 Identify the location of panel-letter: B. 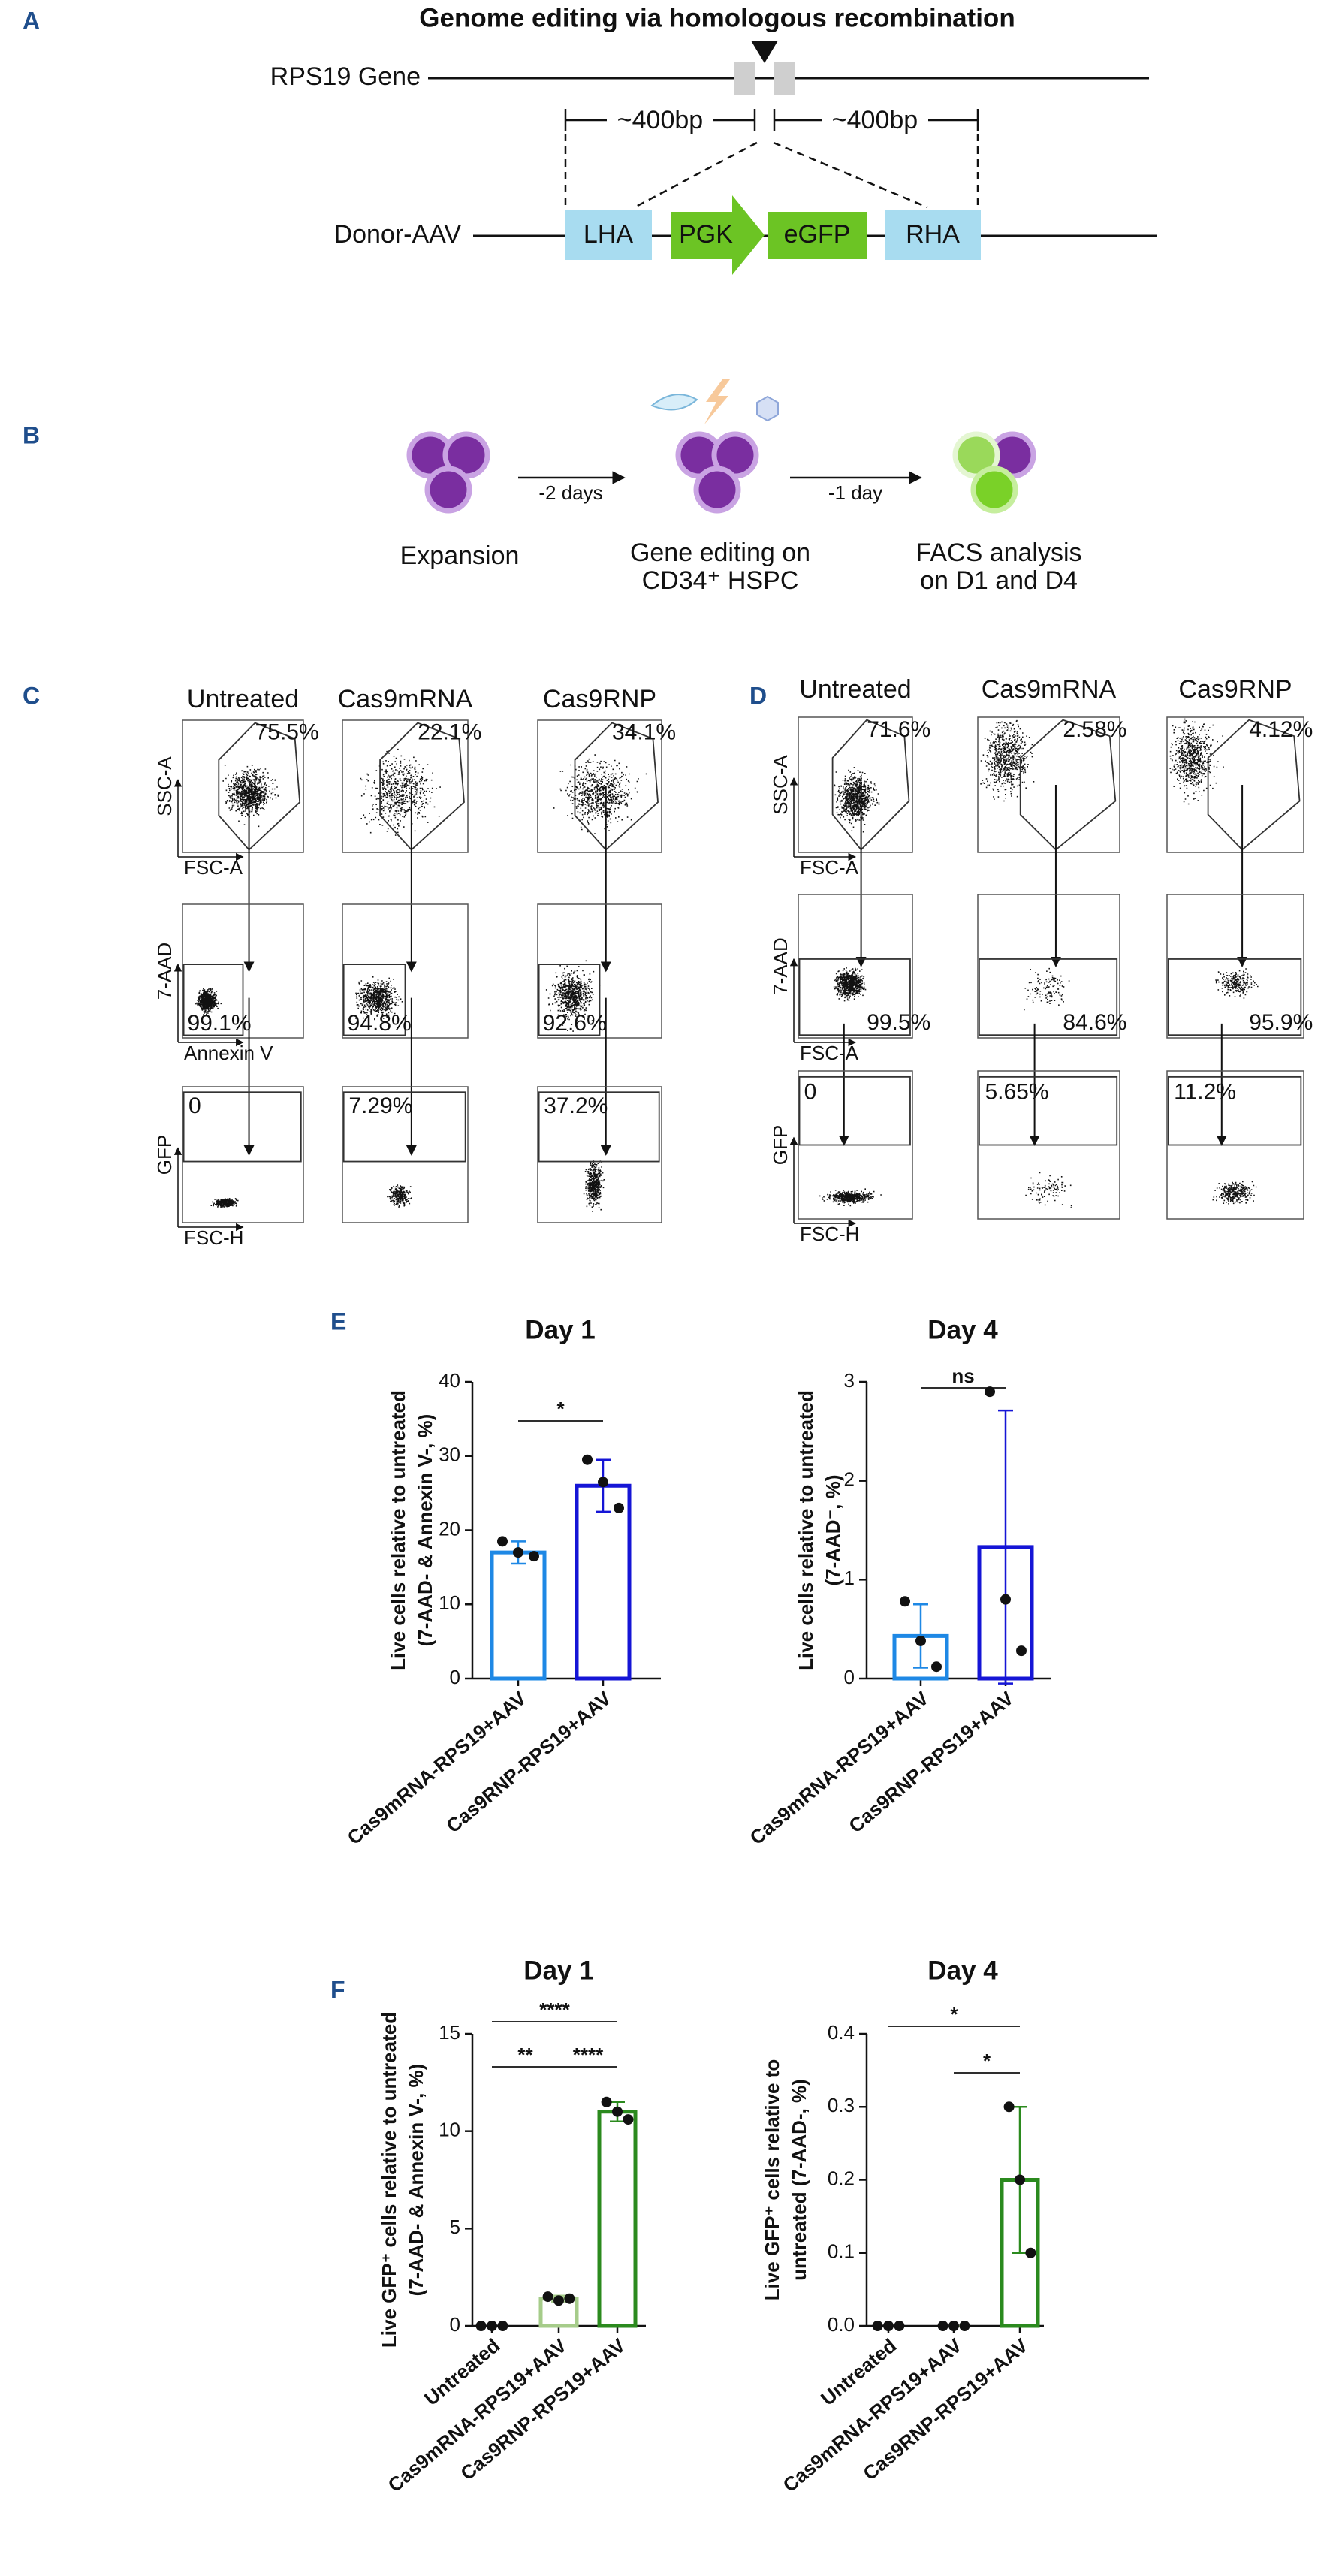
(32, 434).